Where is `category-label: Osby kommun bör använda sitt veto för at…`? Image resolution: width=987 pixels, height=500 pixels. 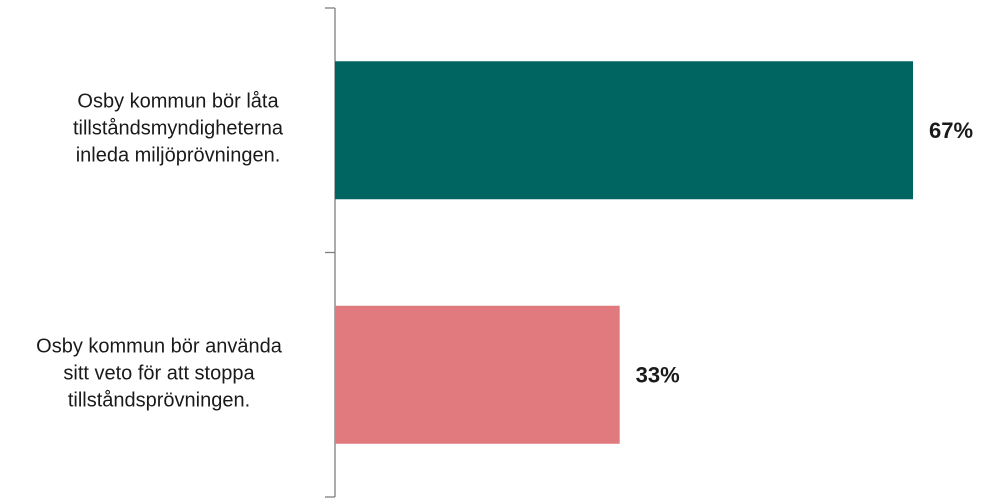 category-label: Osby kommun bör använda sitt veto för at… is located at coordinates (159, 373).